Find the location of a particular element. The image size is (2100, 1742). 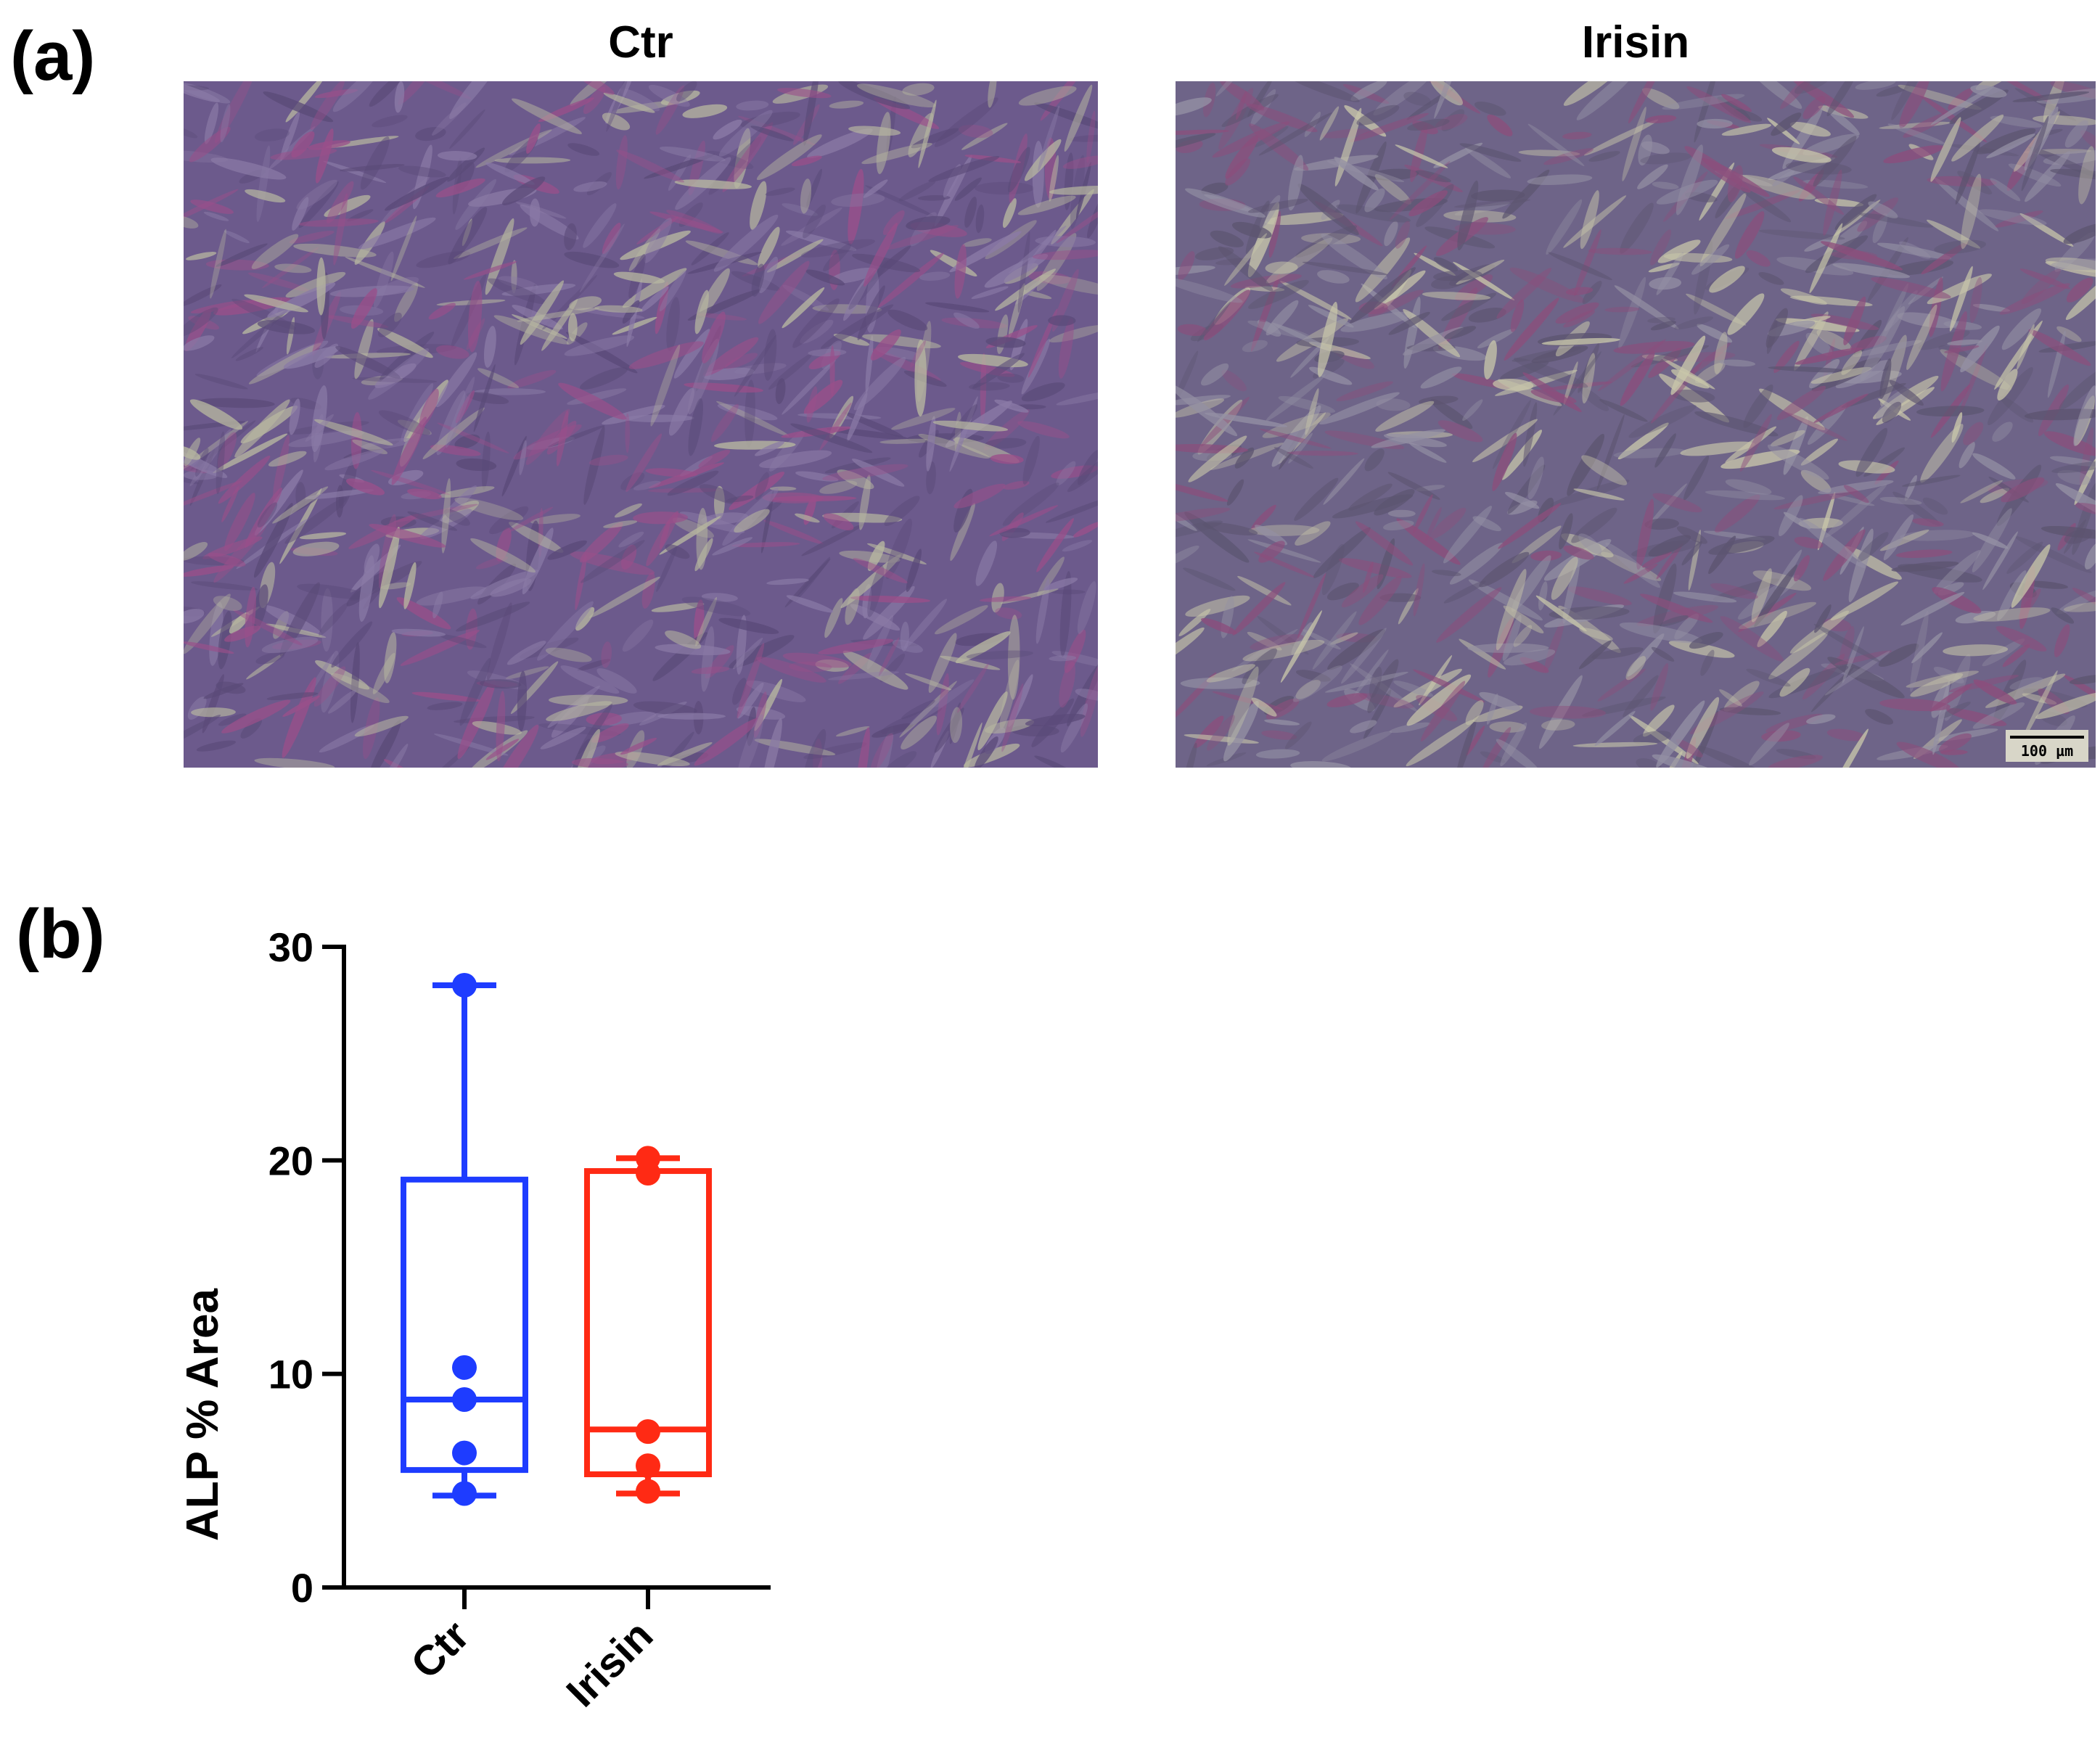

scale-bar: 100 µm is located at coordinates (2047, 746).